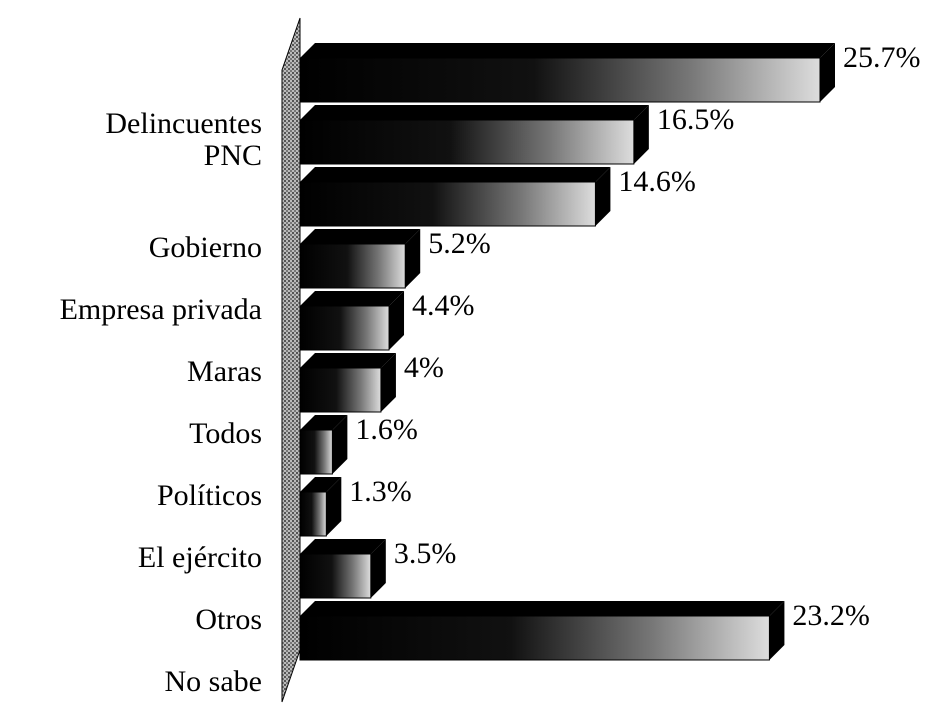  What do you see at coordinates (205, 247) in the screenshot?
I see `category-label: Gobierno` at bounding box center [205, 247].